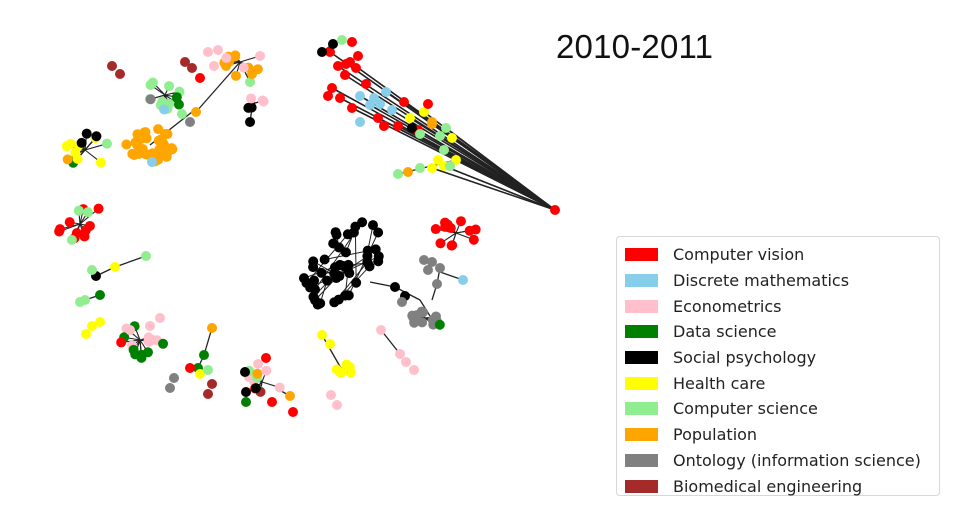 The height and width of the screenshot is (523, 964). I want to click on legend-label: Computer vision, so click(739, 255).